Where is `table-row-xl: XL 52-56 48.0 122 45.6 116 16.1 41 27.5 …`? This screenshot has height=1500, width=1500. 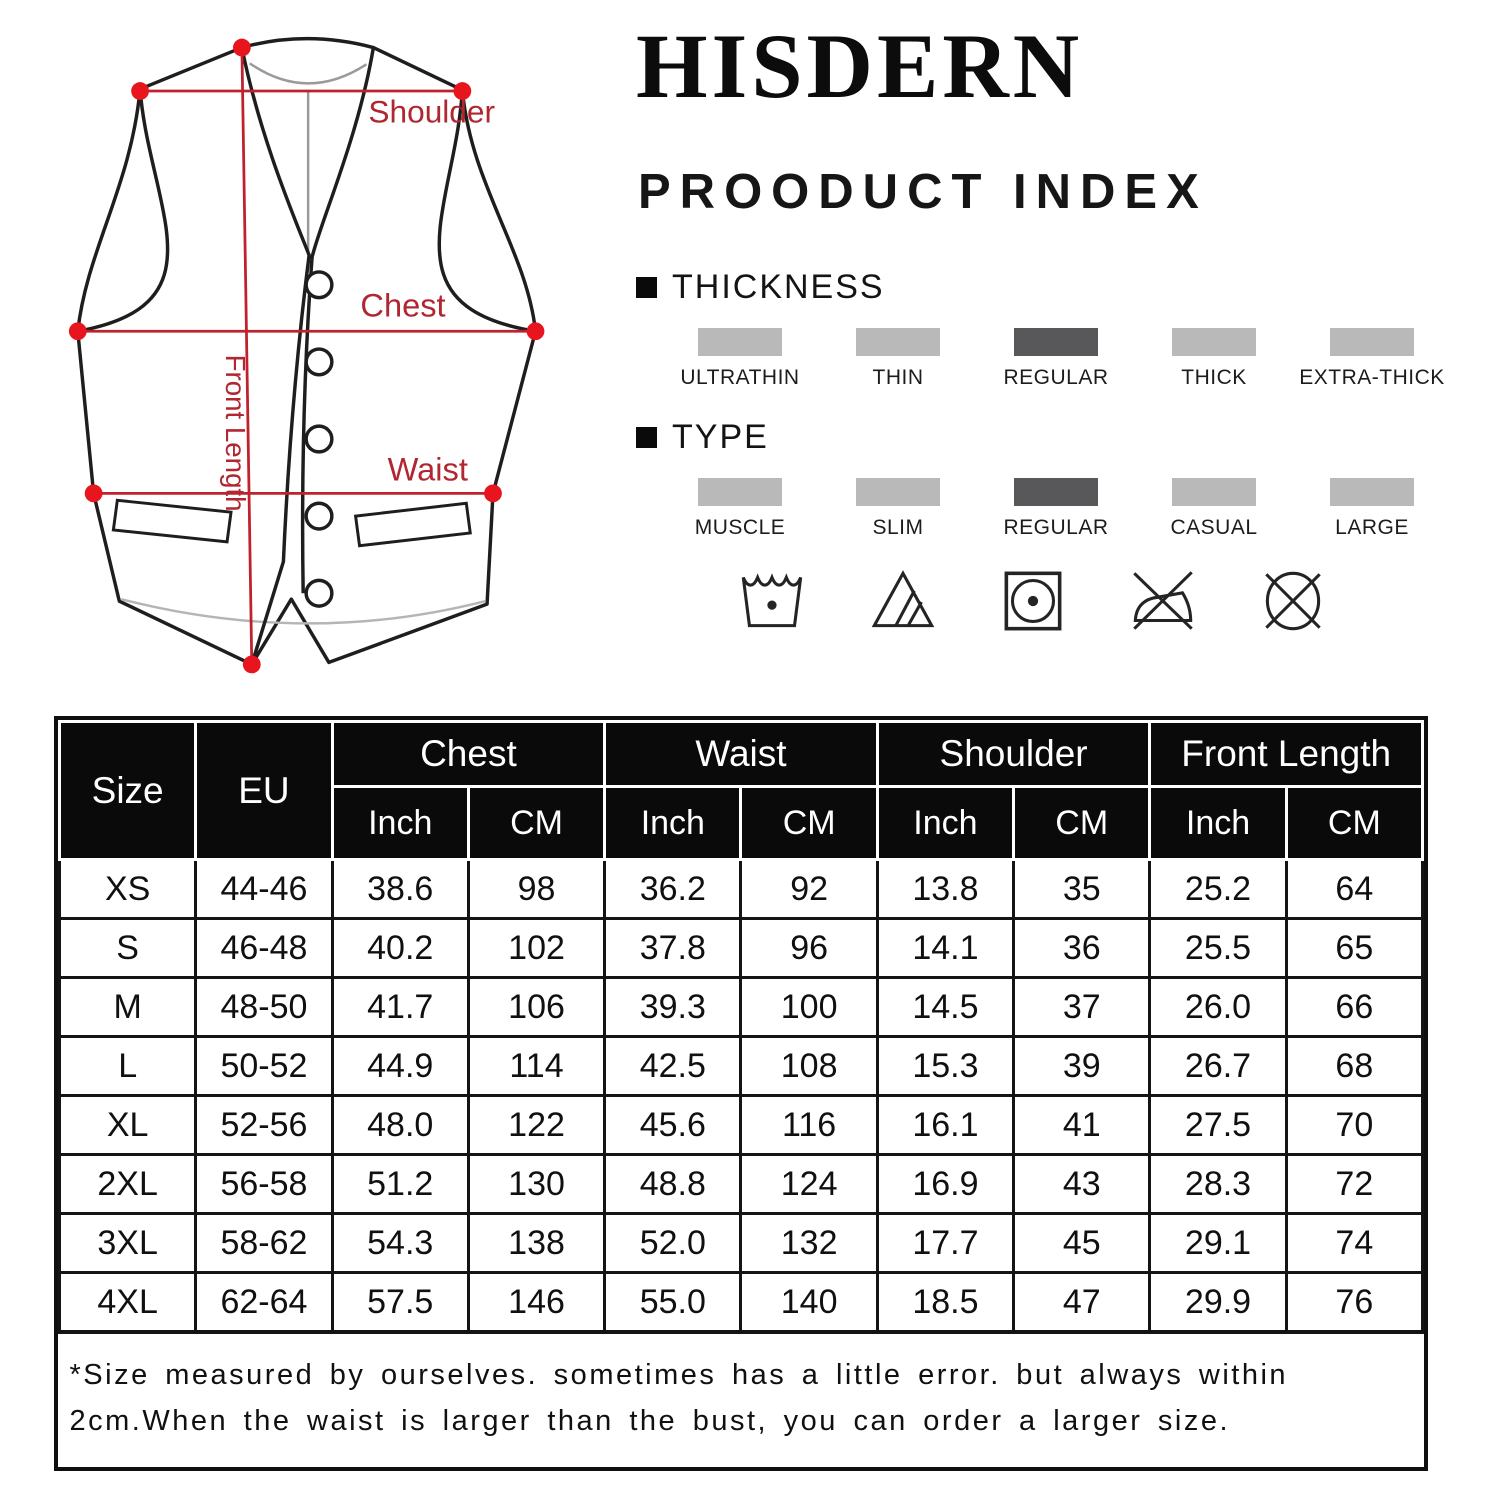 table-row-xl: XL 52-56 48.0 122 45.6 116 16.1 41 27.5 … is located at coordinates (741, 1125).